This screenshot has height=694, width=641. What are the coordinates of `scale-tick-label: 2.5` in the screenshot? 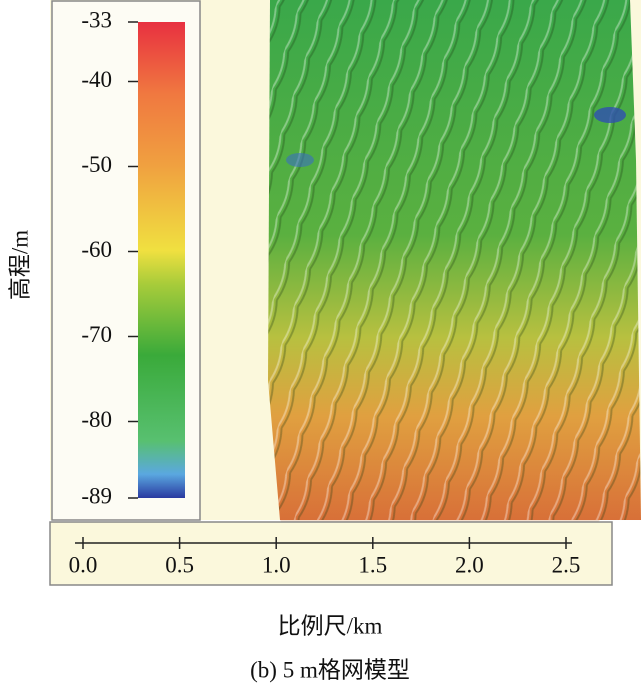 It's located at (566, 564).